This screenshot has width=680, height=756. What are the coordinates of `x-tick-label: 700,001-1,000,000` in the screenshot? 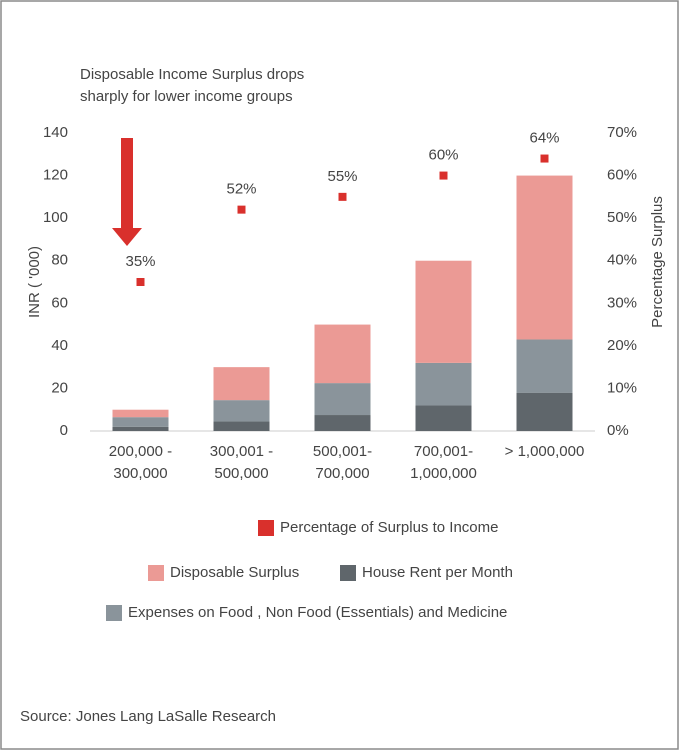 It's located at (443, 462).